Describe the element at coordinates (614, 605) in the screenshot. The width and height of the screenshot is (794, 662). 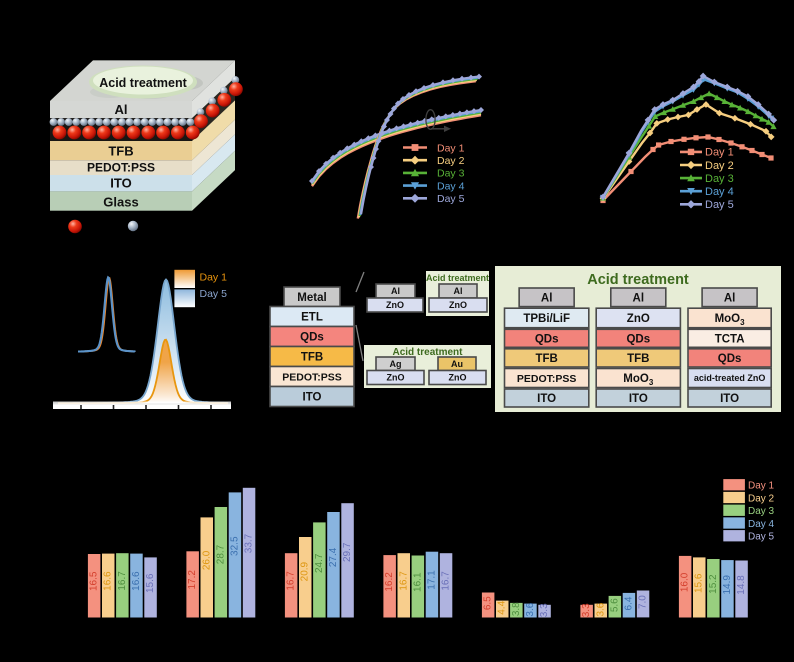
I see `svg-text: 5.6` at that location.